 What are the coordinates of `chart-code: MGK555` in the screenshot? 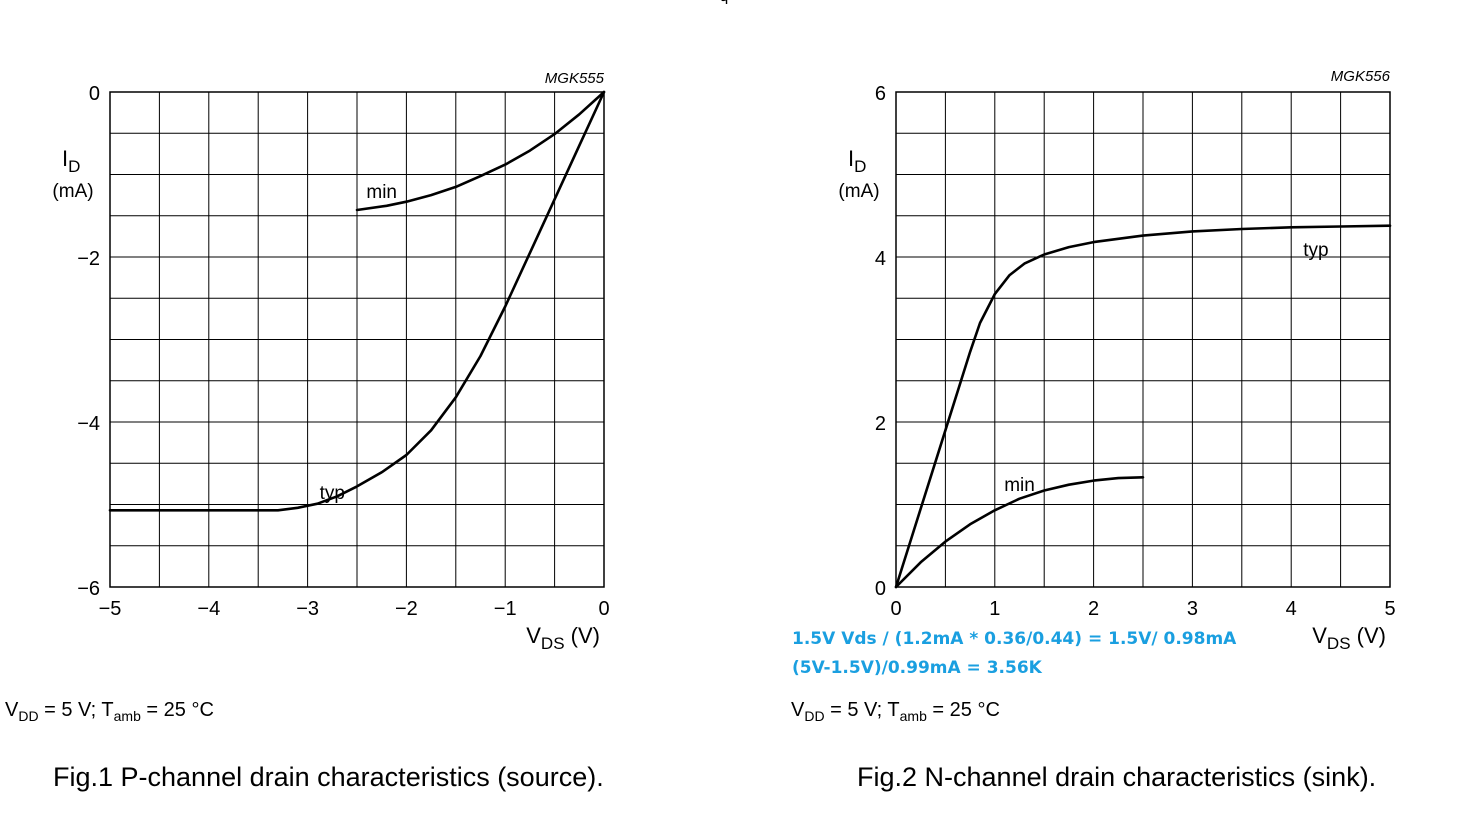 It's located at (575, 78).